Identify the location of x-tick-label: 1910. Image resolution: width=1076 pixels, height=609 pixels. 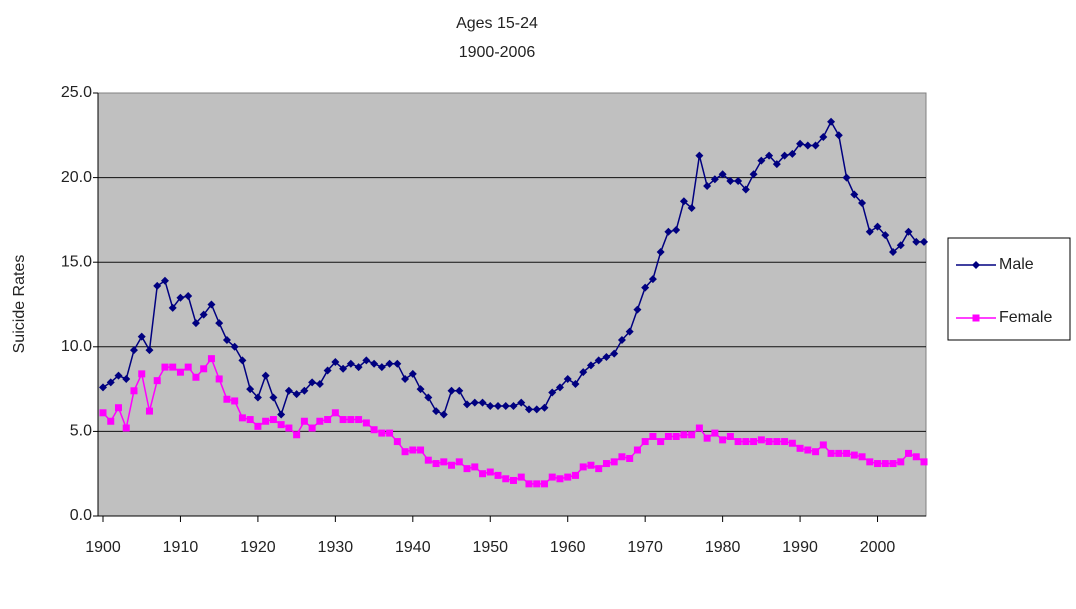
(181, 547).